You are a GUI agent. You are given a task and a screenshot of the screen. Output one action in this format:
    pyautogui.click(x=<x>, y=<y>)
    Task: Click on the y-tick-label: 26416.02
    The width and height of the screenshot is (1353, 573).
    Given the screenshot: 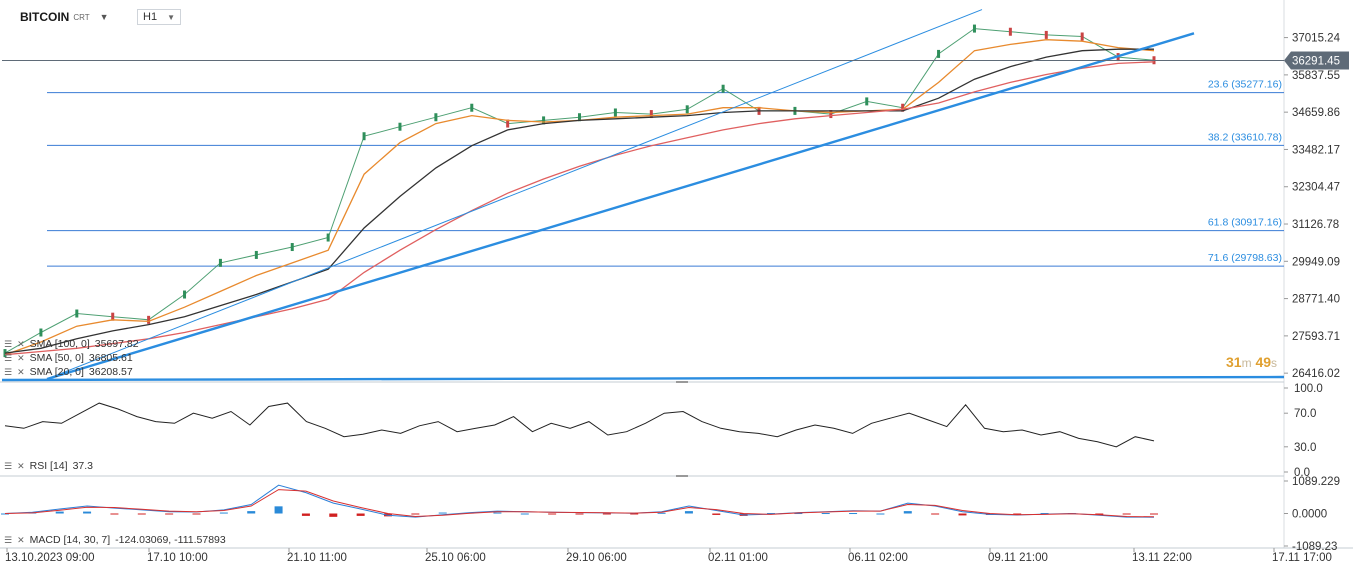 What is the action you would take?
    pyautogui.click(x=1316, y=374)
    